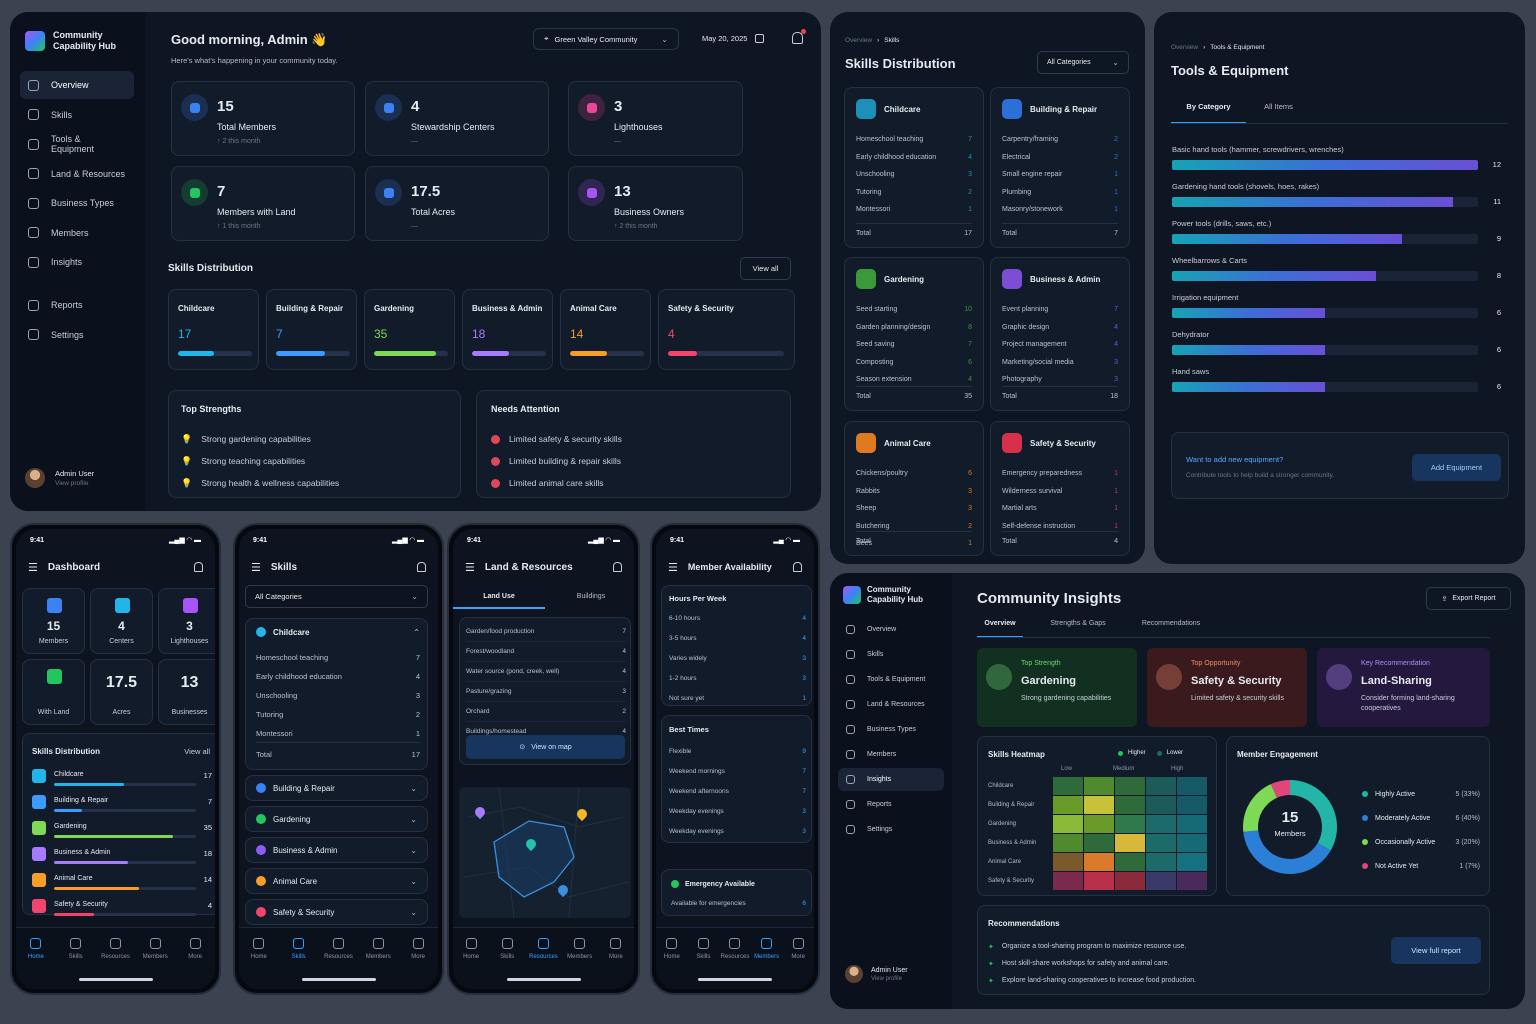 This screenshot has height=1024, width=1536. Describe the element at coordinates (457, 203) in the screenshot. I see `stat-card: 17.5 Total Acres —` at that location.